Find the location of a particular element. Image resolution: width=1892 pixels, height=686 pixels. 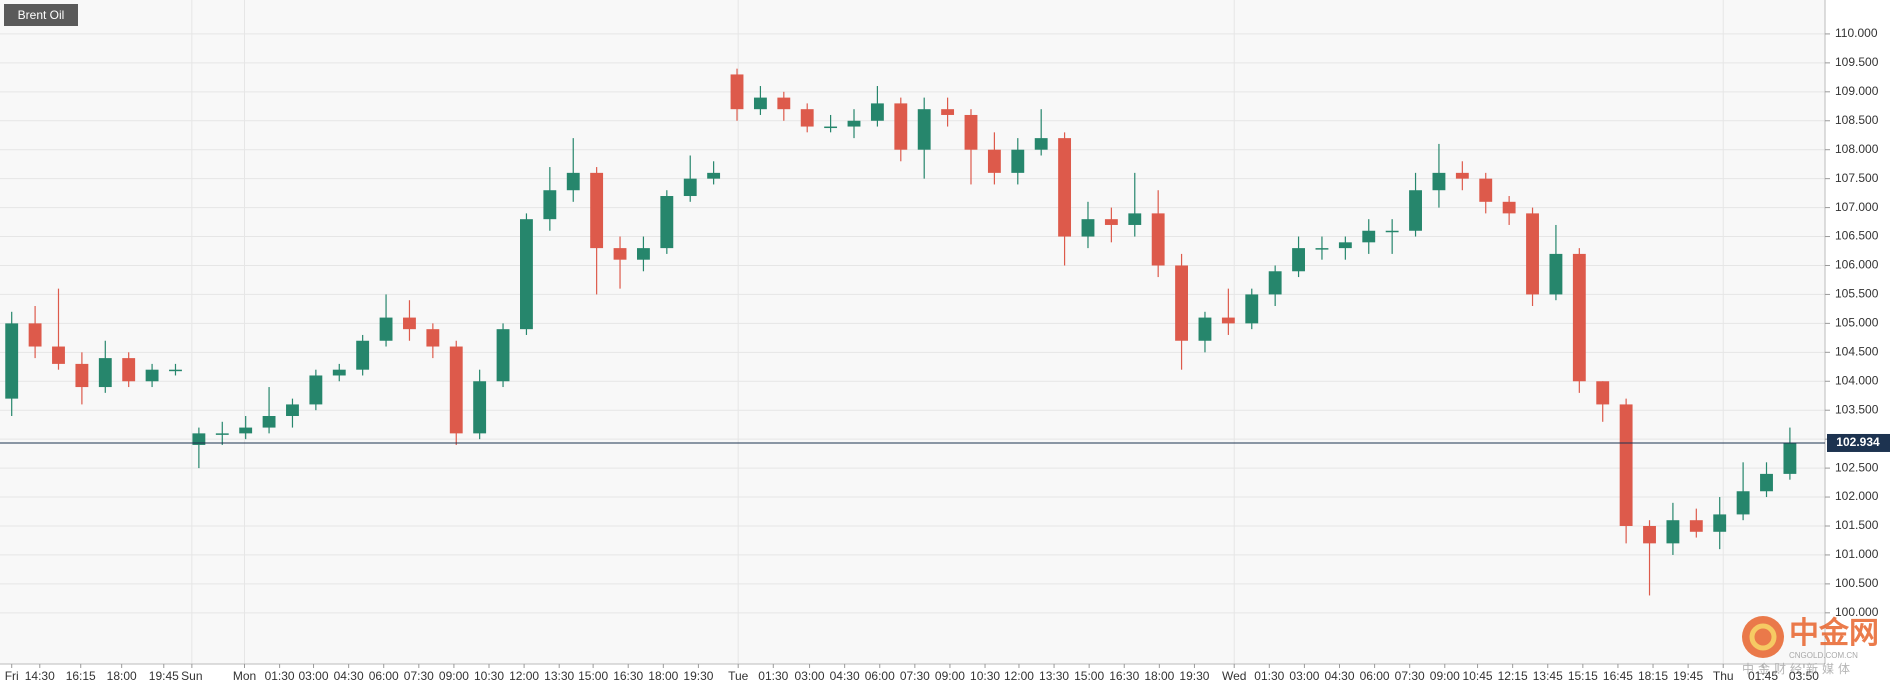

y-tick-label: 100.000 is located at coordinates (1857, 612).